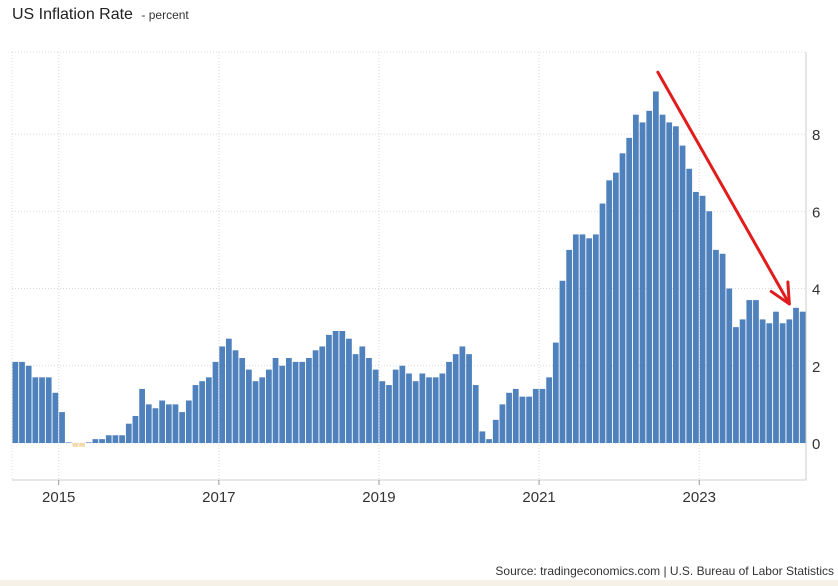 This screenshot has height=586, width=838. I want to click on x-tick-label: 2019, so click(378, 497).